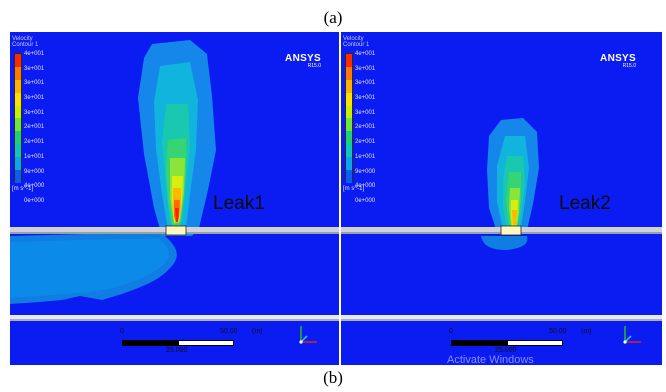 The image size is (666, 392). Describe the element at coordinates (333, 377) in the screenshot. I see `figure-caption-bottom: (b)` at that location.